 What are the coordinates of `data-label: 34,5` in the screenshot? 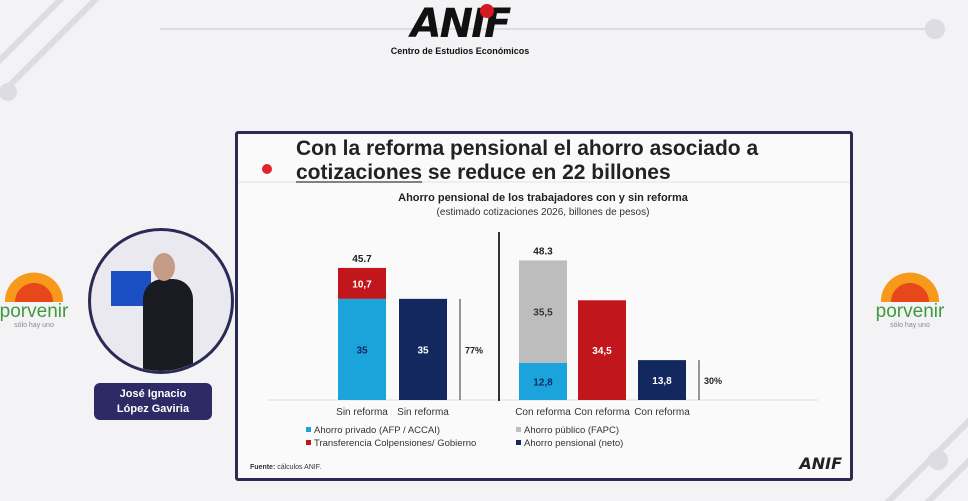 It's located at (602, 351).